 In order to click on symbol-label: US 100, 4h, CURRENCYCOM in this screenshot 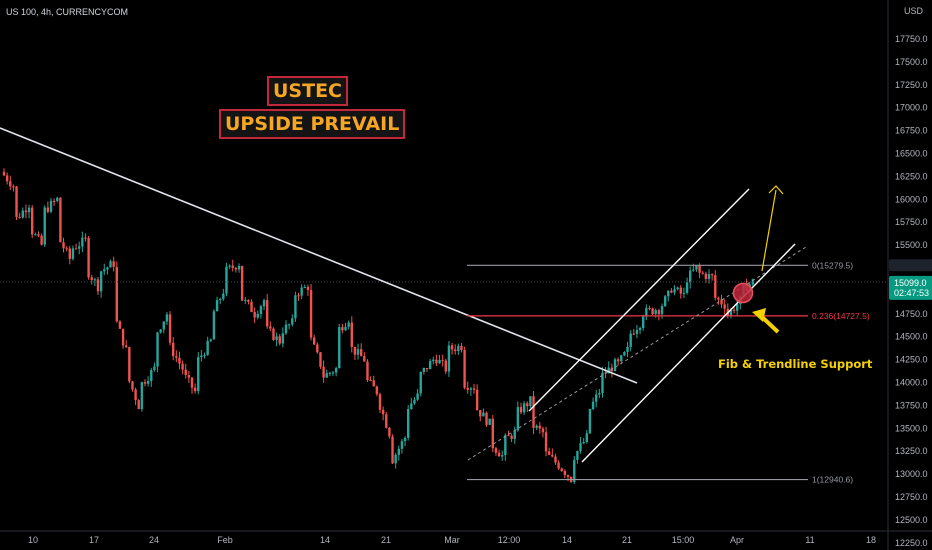, I will do `click(67, 12)`.